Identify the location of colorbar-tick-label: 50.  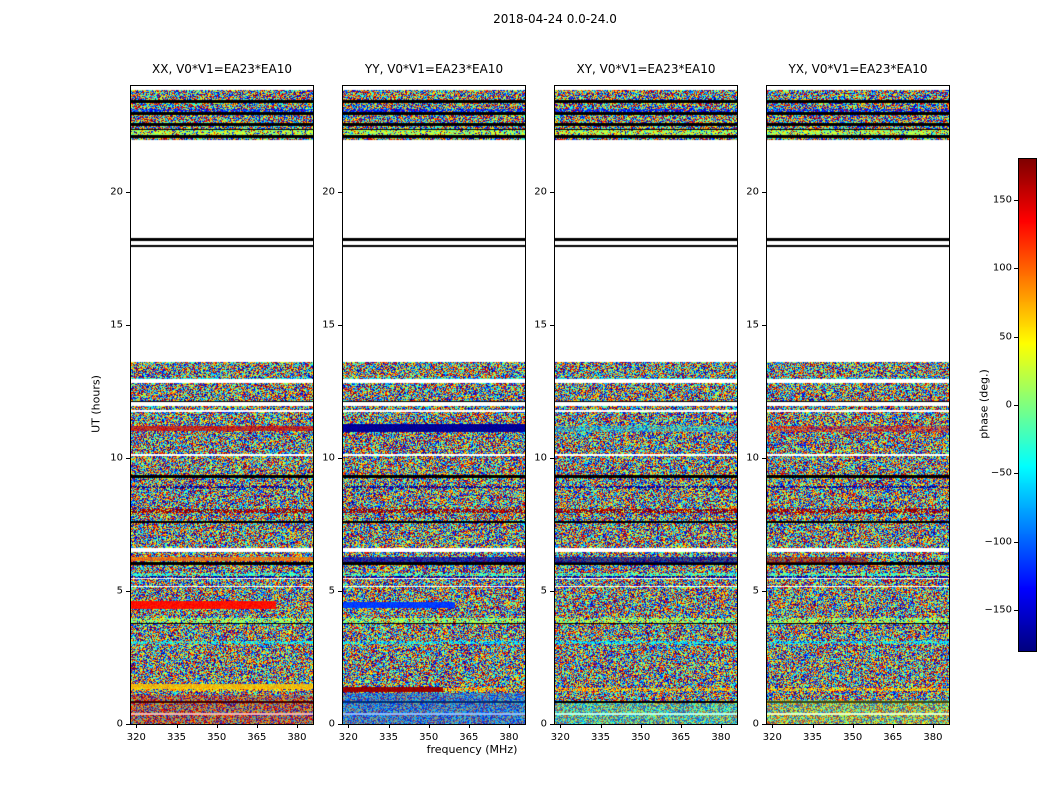
(1005, 337).